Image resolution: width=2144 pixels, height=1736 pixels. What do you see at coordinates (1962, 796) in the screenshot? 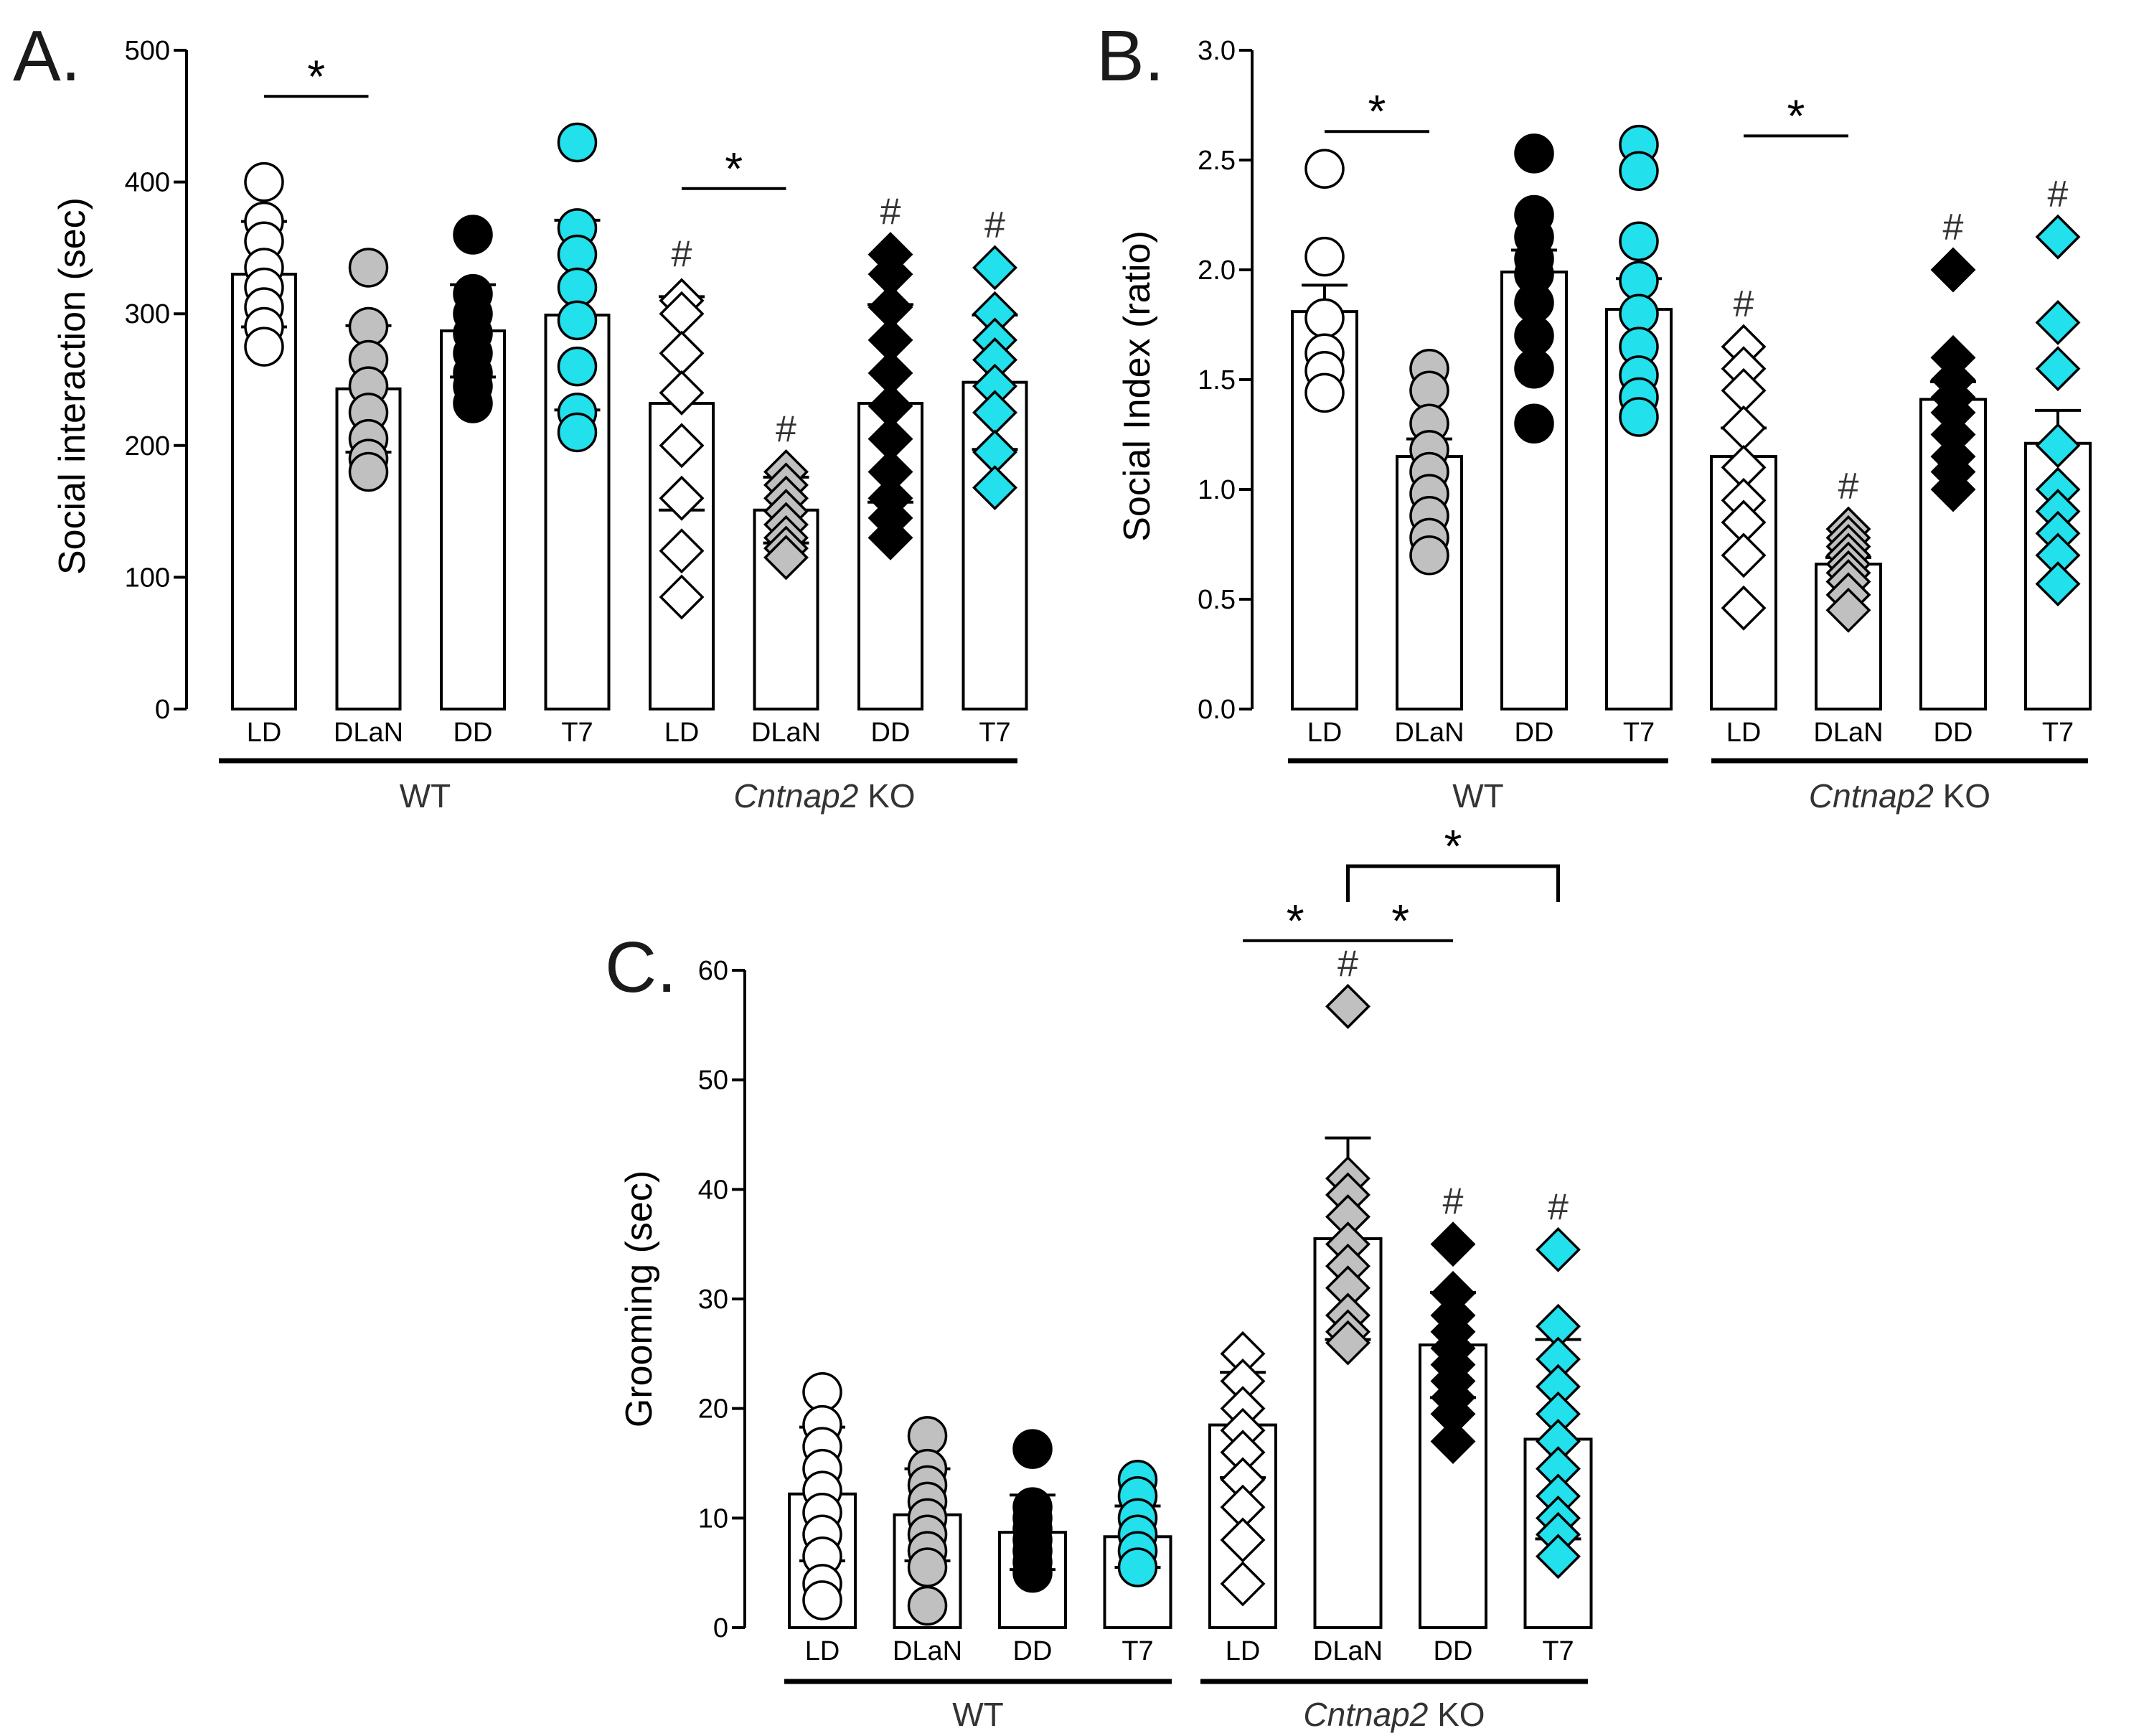
I see `panel-b-group-label-plain-2: KO` at bounding box center [1962, 796].